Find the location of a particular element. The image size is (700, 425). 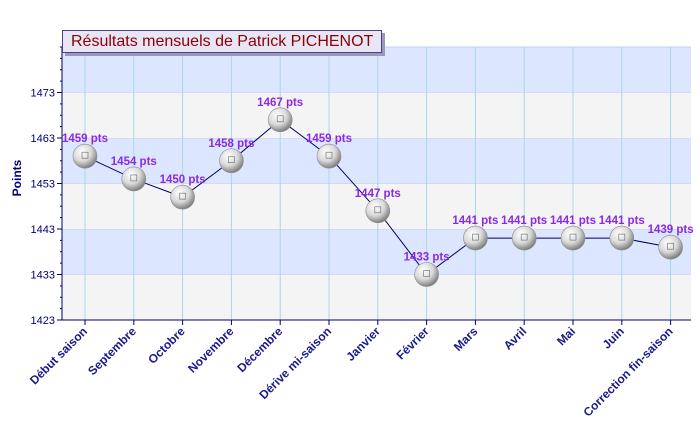

x-tick-label: Mars is located at coordinates (466, 339).